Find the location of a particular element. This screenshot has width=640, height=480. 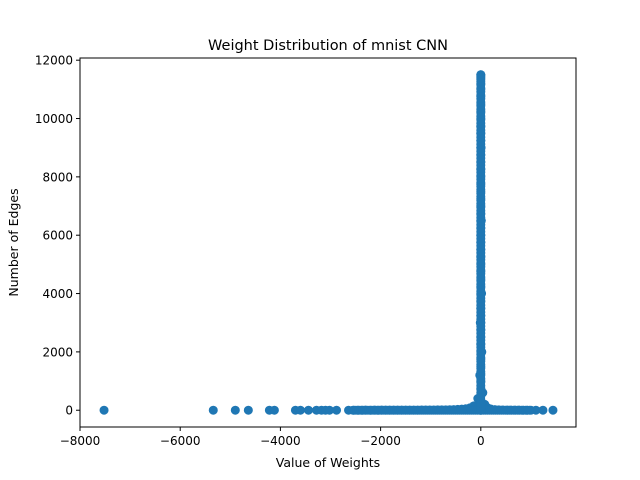

y-tick-label: 2000 is located at coordinates (57, 352).